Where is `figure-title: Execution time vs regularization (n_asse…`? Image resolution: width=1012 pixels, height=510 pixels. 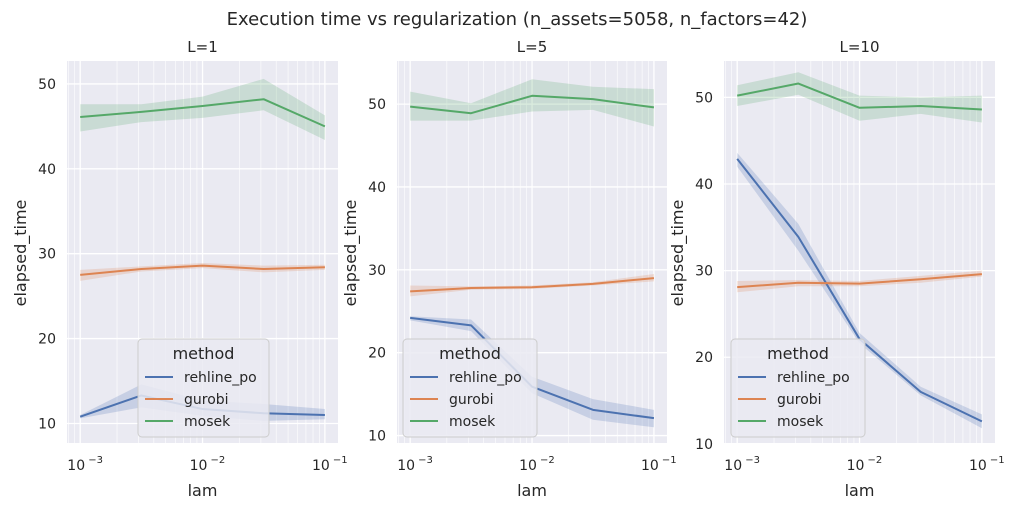
figure-title: Execution time vs regularization (n_asse… is located at coordinates (517, 19).